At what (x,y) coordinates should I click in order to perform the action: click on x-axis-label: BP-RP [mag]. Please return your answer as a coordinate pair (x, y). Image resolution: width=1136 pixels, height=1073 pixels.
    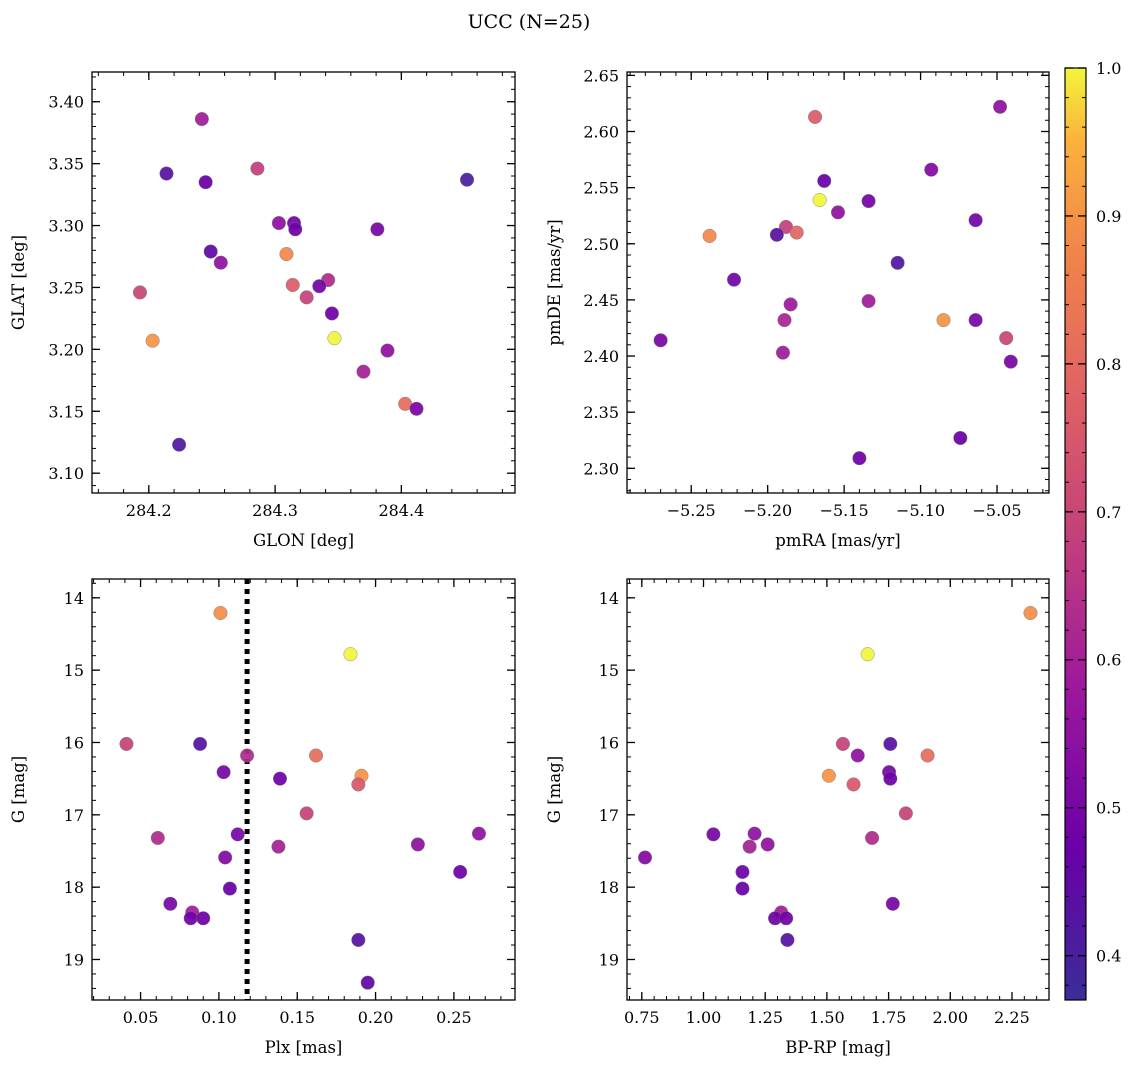
    Looking at the image, I should click on (838, 1047).